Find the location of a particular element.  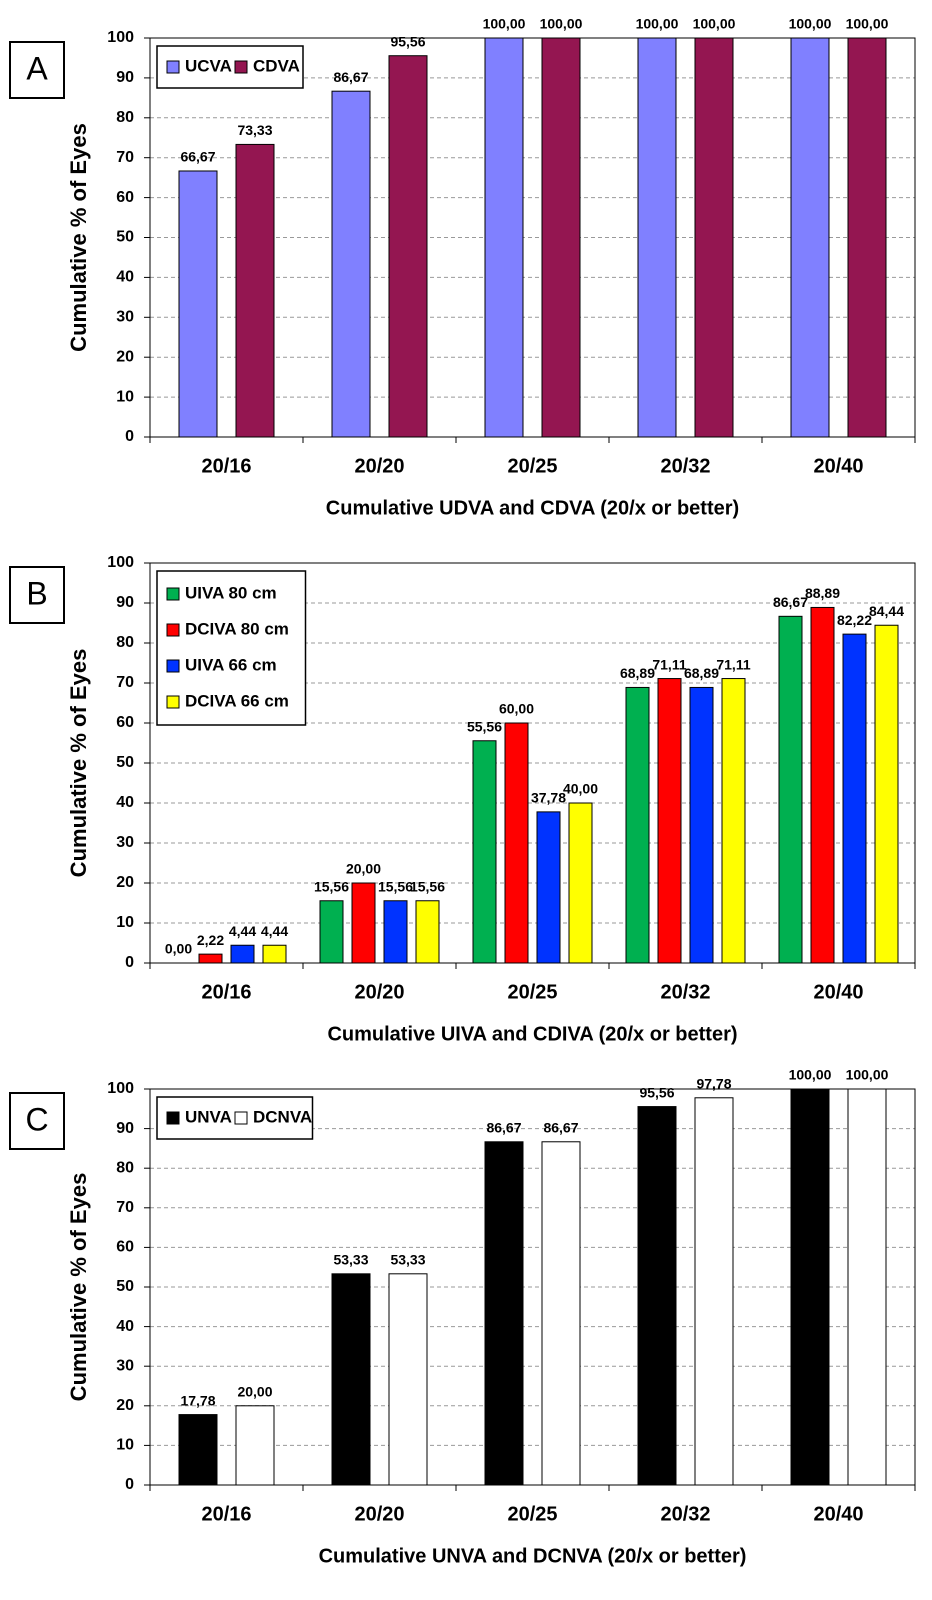

legend-label: CDVA is located at coordinates (276, 65).